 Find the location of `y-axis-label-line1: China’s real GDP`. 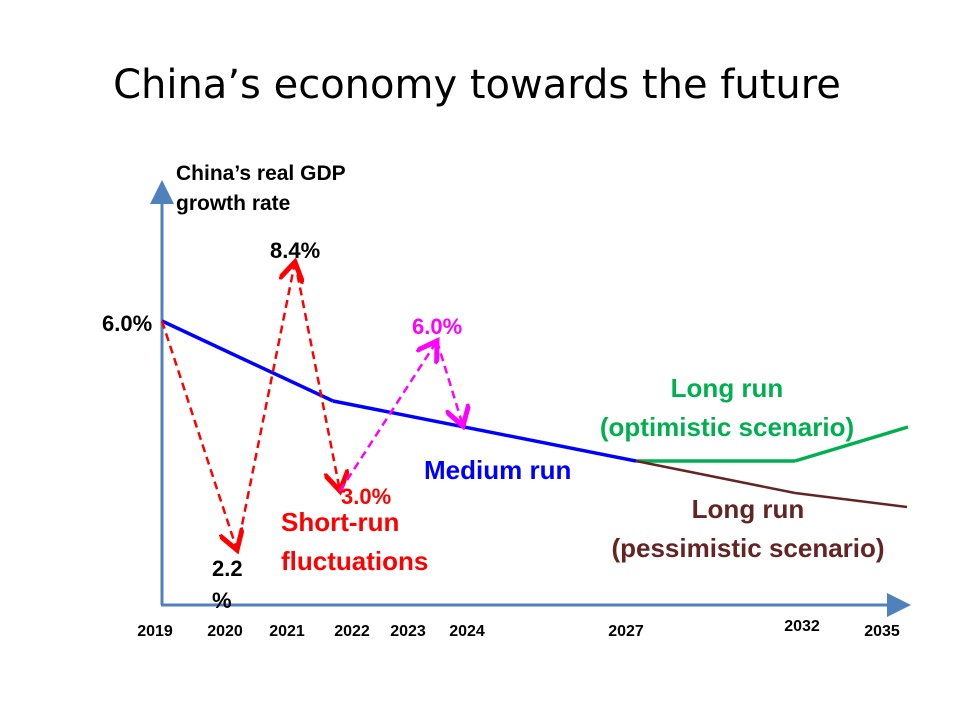

y-axis-label-line1: China’s real GDP is located at coordinates (261, 173).